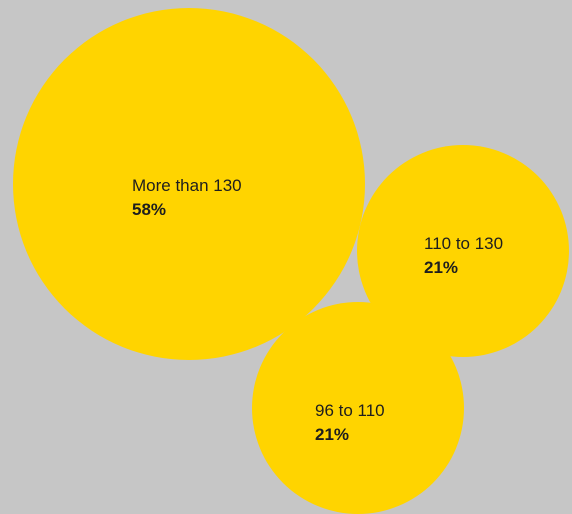  I want to click on bubble-category-label: 110 to 130, so click(463, 243).